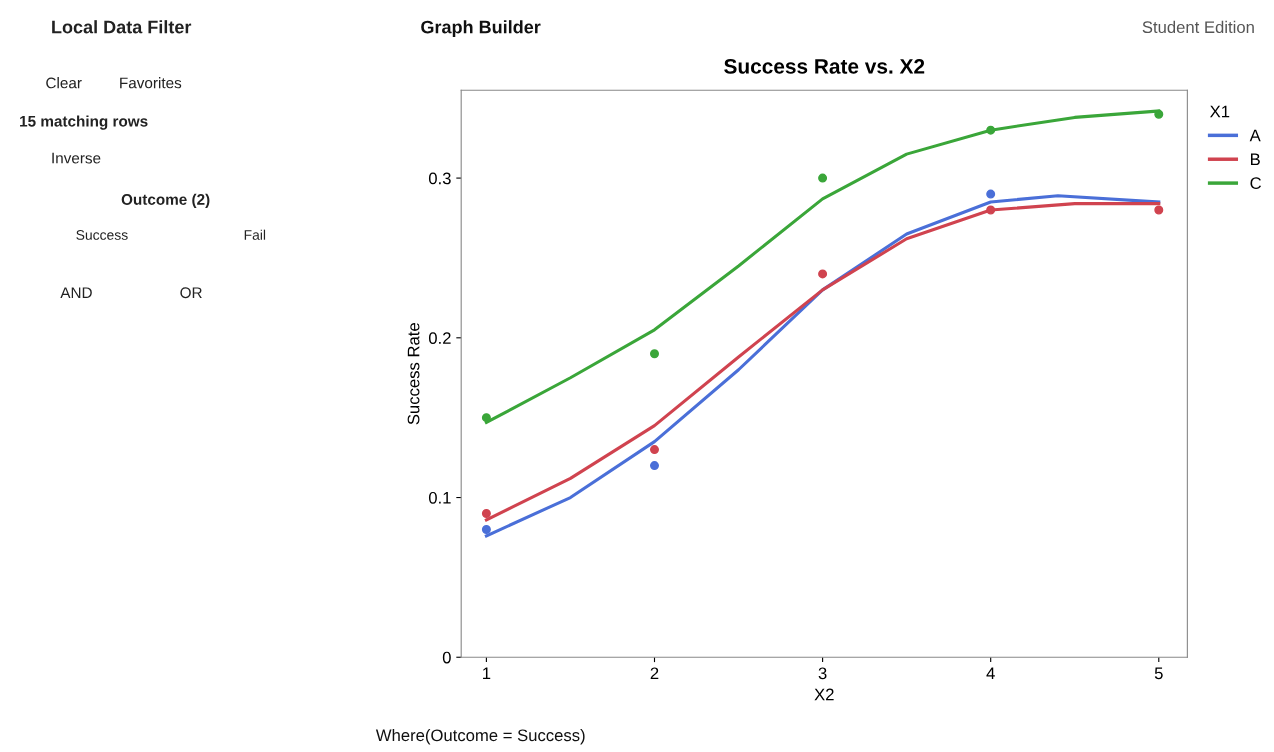 Image resolution: width=1274 pixels, height=752 pixels. Describe the element at coordinates (824, 694) in the screenshot. I see `x-axis-title: X2` at that location.